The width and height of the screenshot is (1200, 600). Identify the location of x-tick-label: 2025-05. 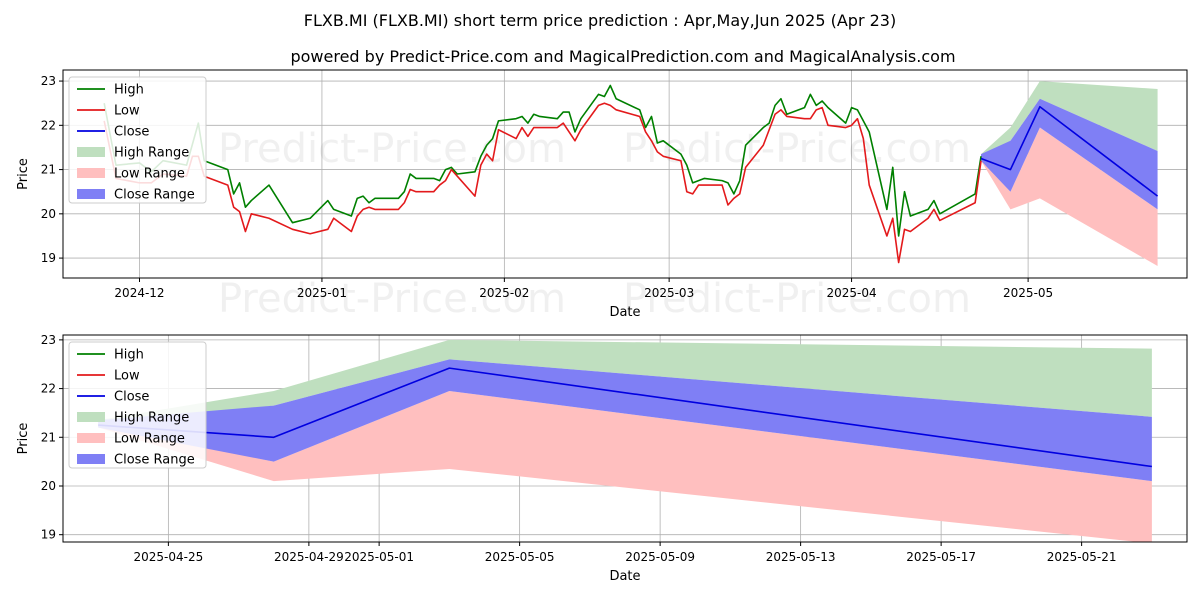
(1028, 293).